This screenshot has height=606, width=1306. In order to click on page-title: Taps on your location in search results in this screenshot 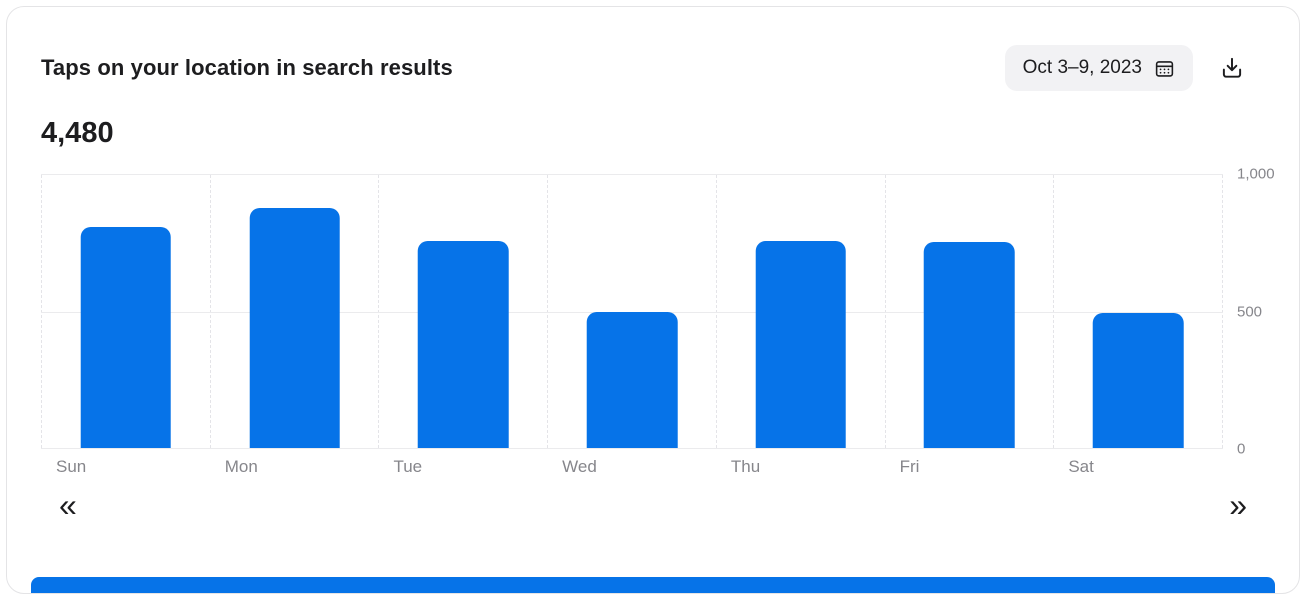, I will do `click(247, 67)`.